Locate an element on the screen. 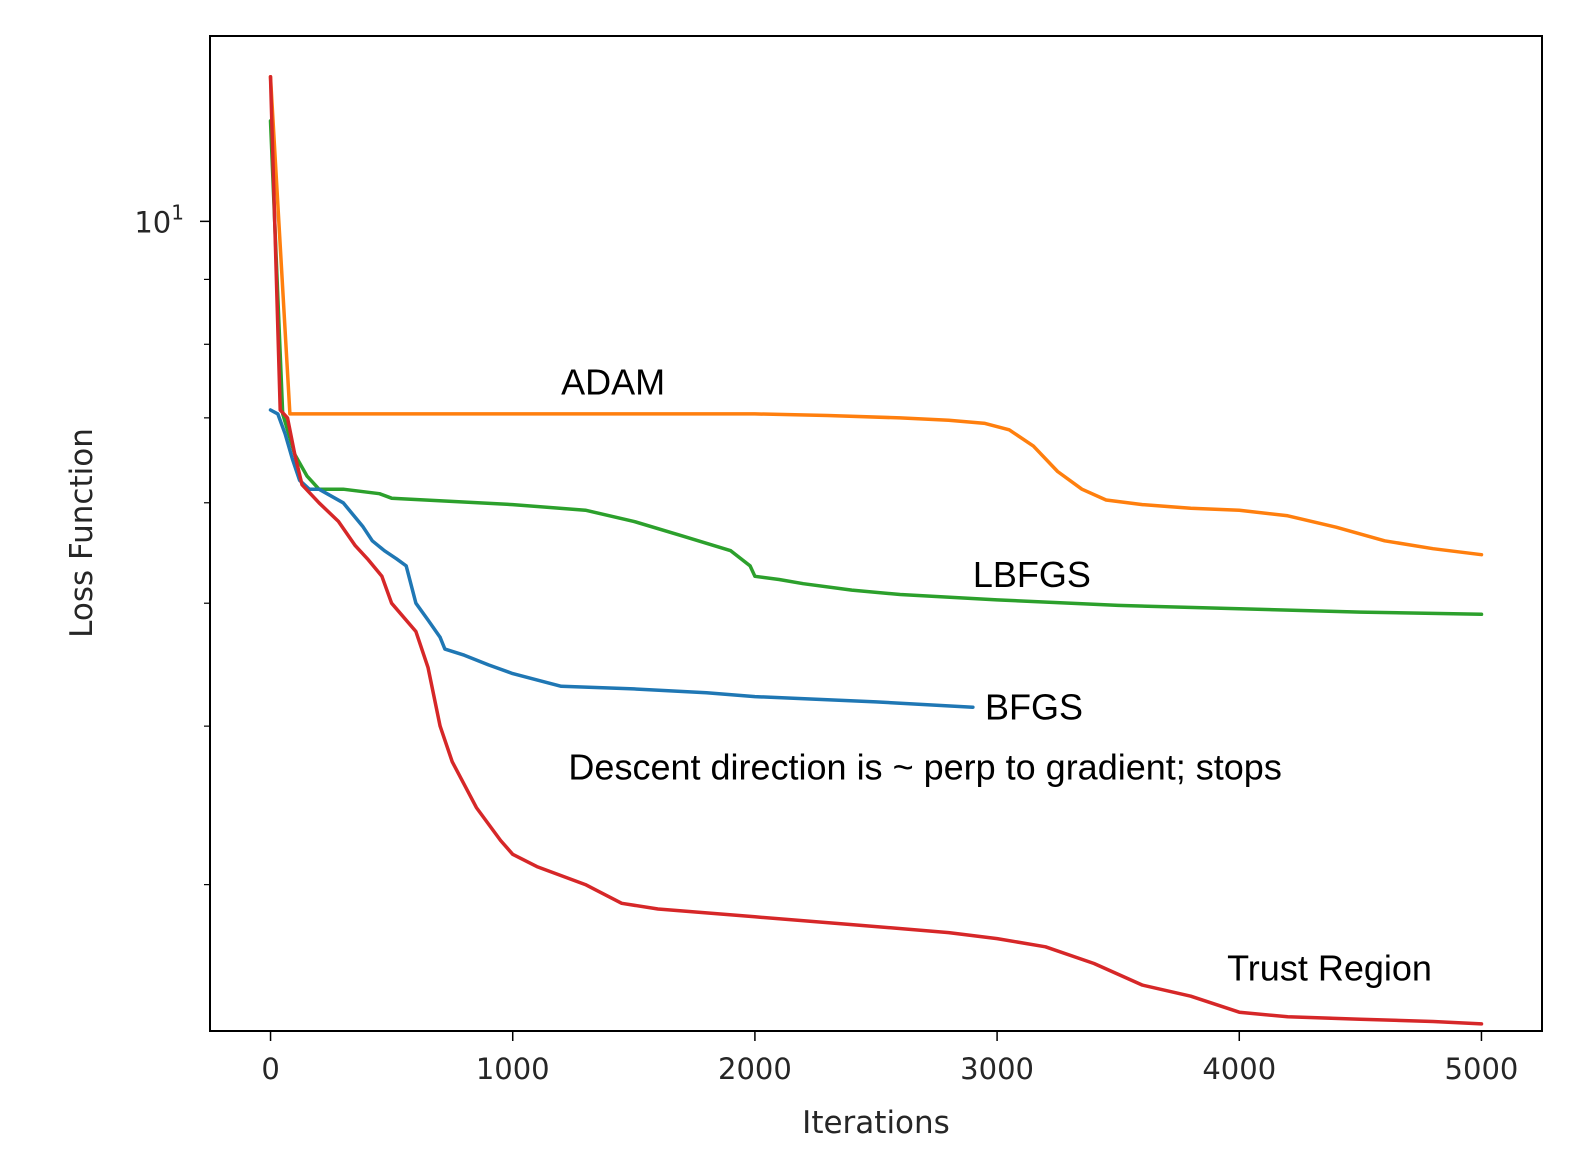  x-ticks: 0 1000 2000 3000 4000 5000 is located at coordinates (889, 1058).